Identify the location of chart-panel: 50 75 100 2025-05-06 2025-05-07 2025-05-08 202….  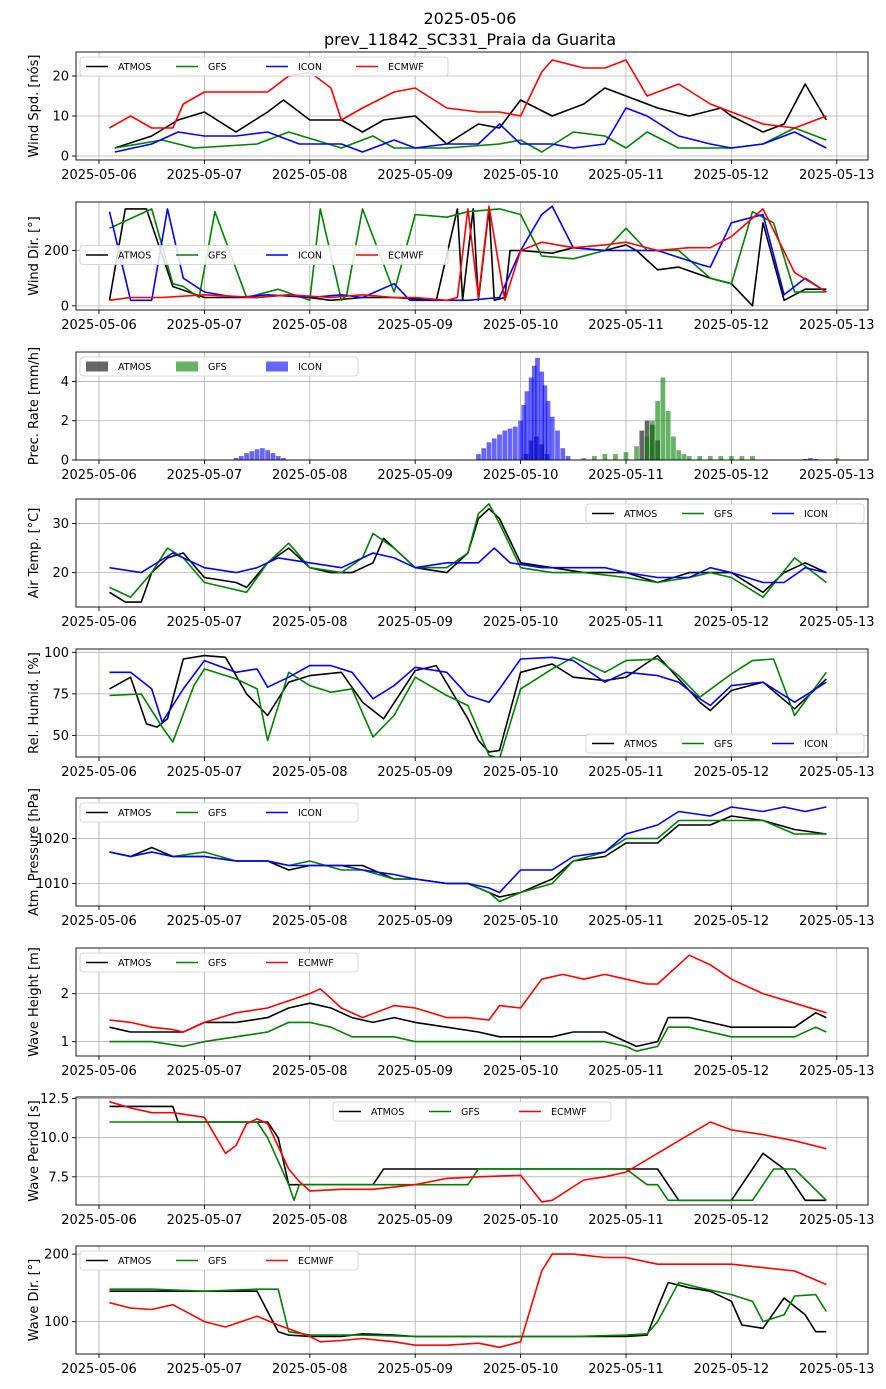
(451, 713).